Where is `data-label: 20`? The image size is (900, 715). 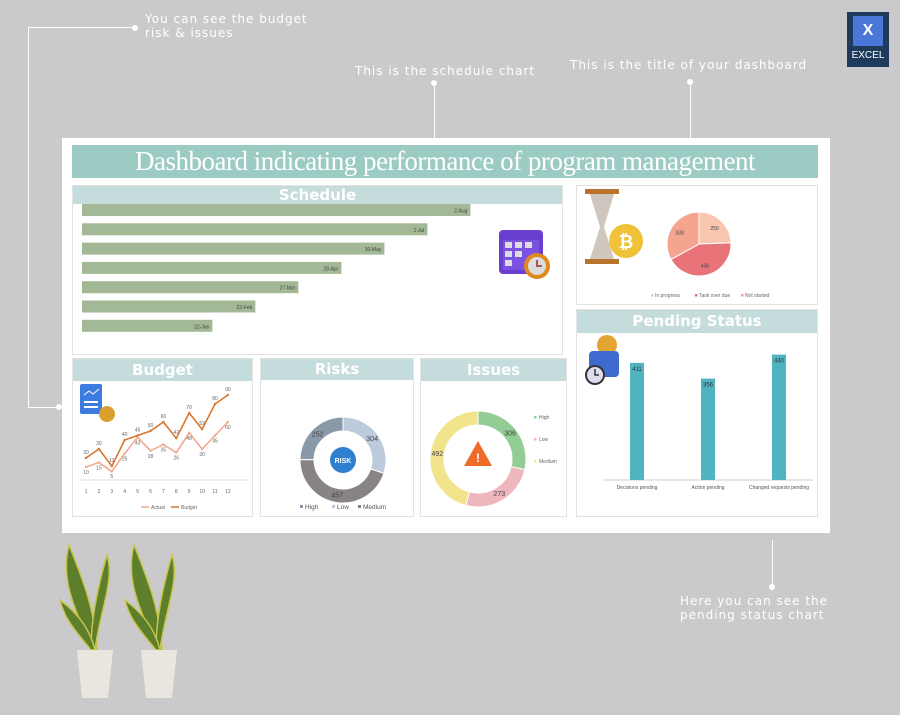 data-label: 20 is located at coordinates (86, 453).